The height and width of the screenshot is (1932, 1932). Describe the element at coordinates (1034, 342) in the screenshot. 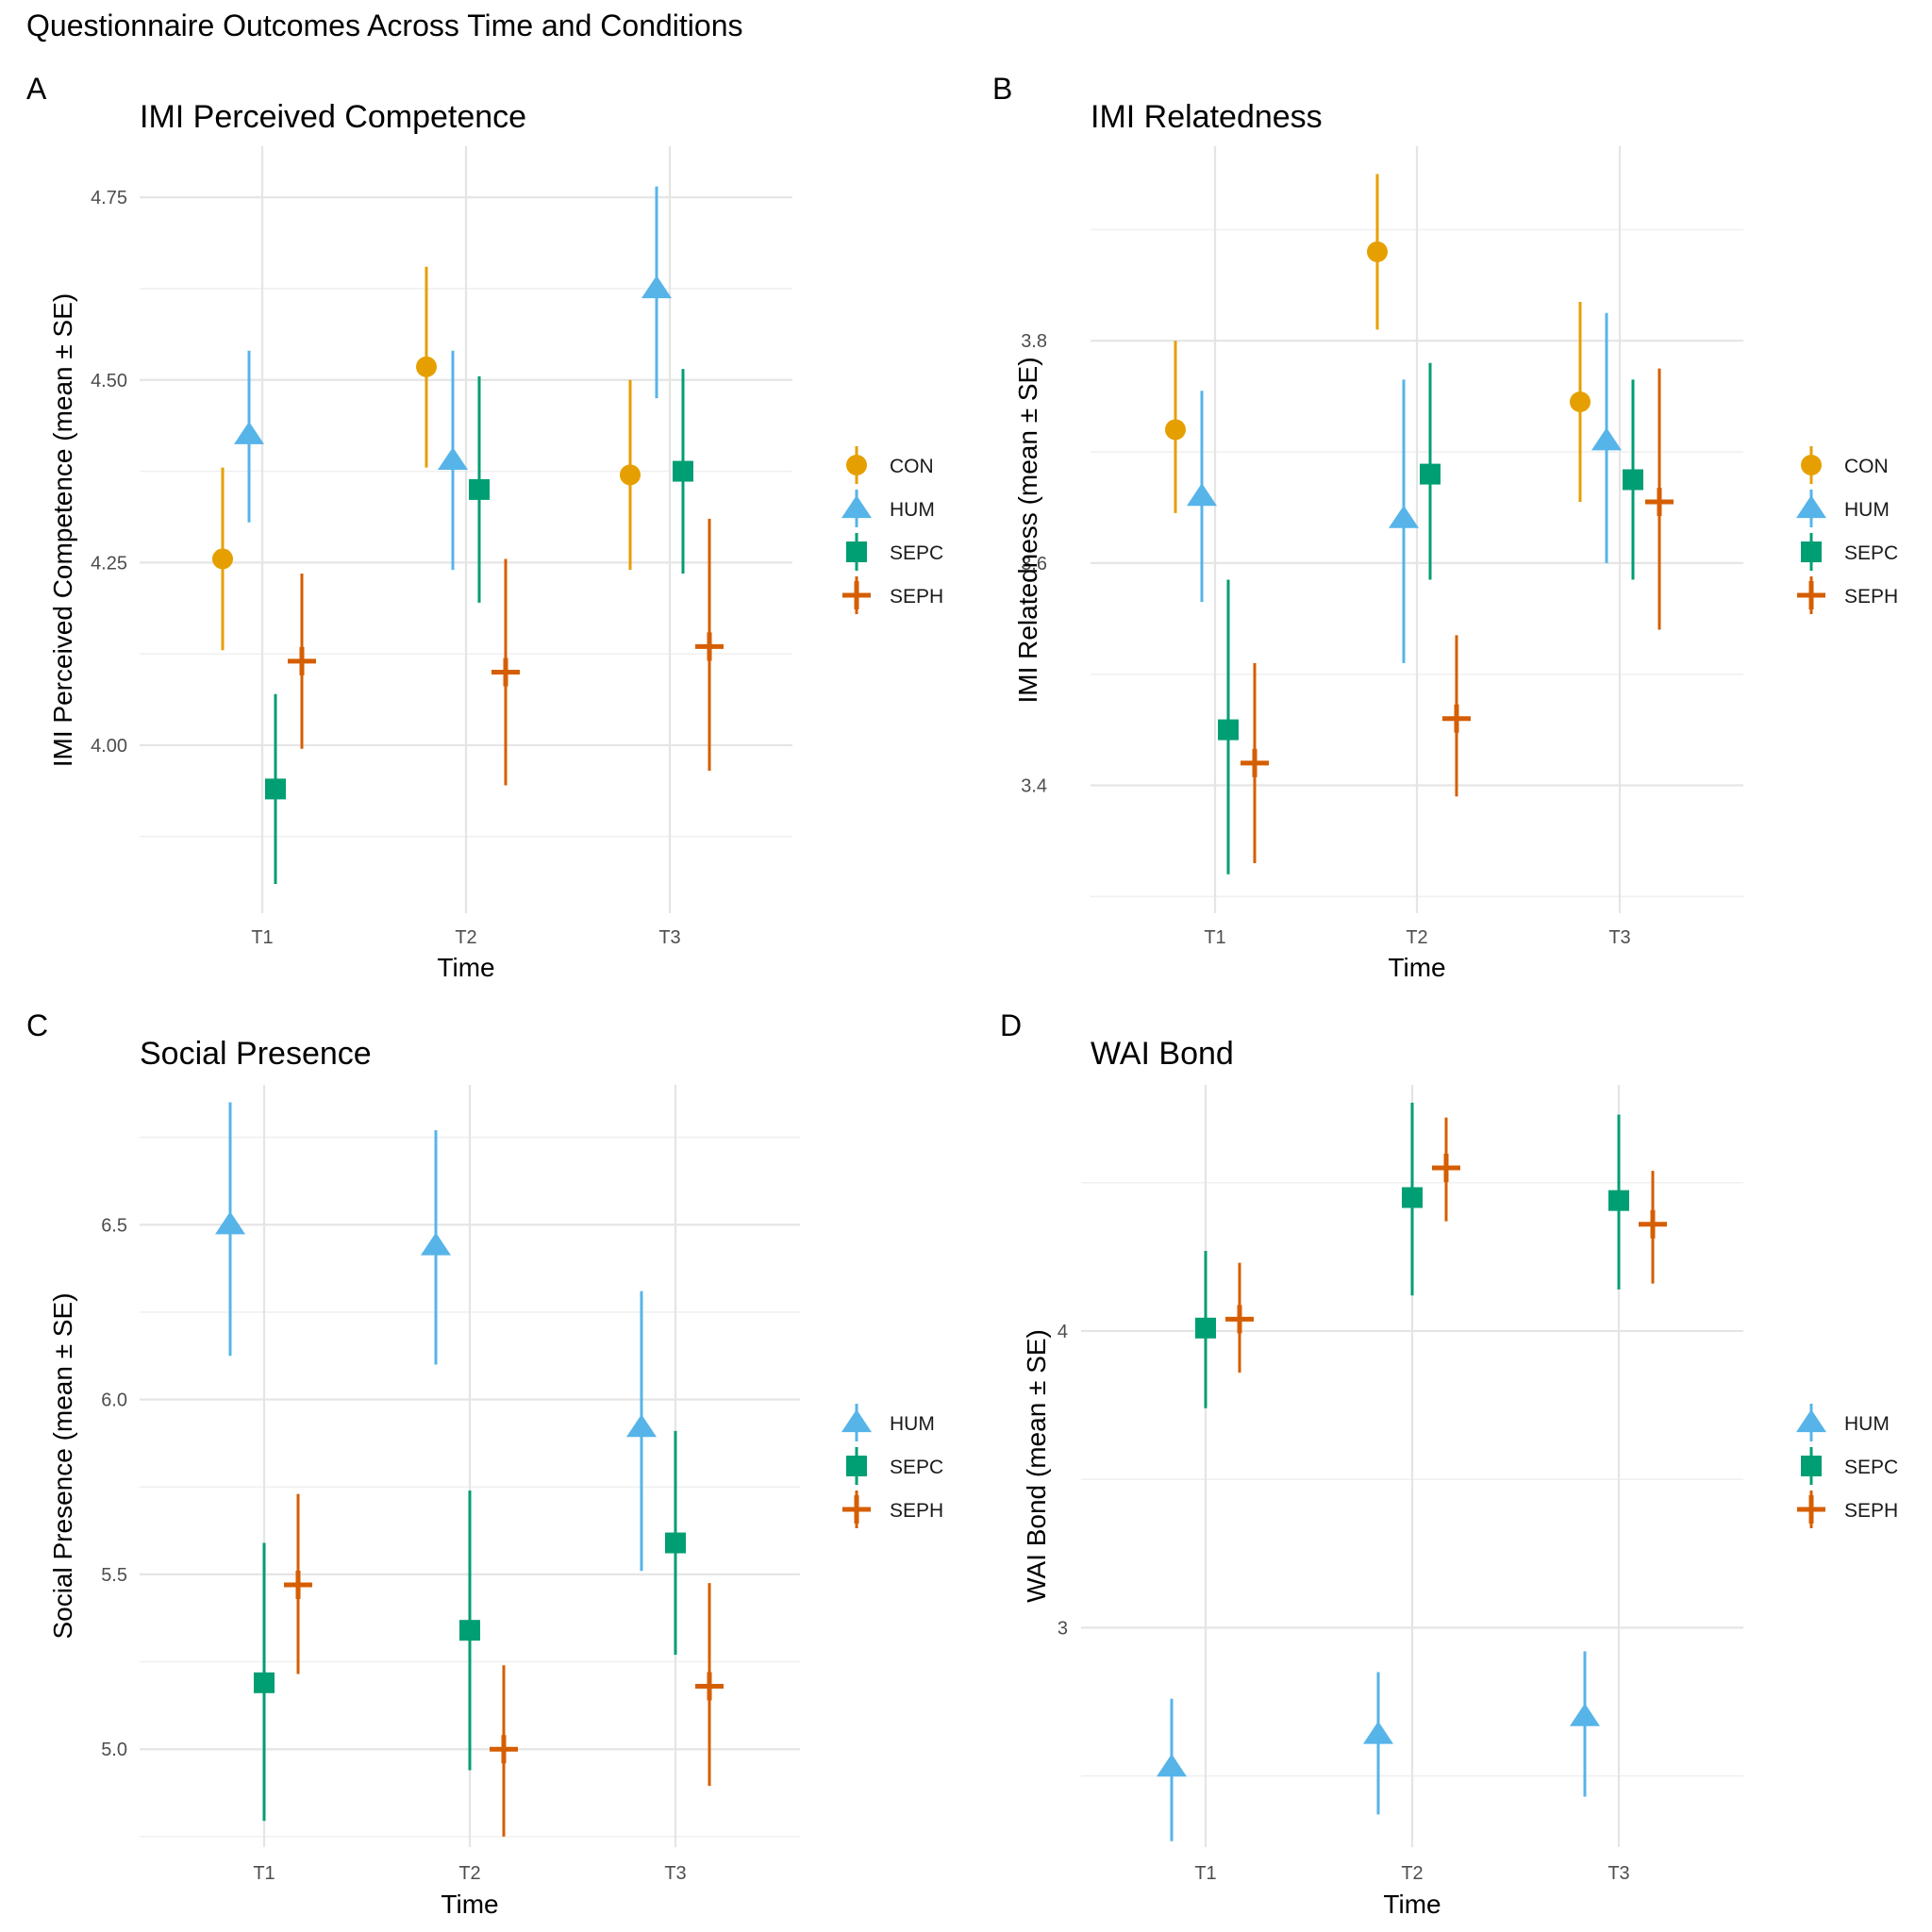

I see `y-tick-label: 3.8` at that location.